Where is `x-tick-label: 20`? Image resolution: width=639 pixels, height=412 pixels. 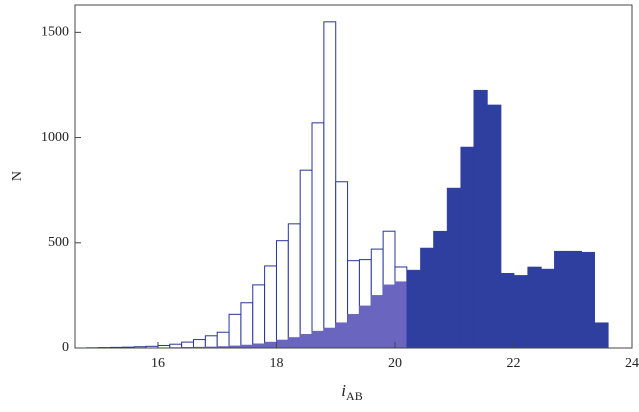 x-tick-label: 20 is located at coordinates (395, 363).